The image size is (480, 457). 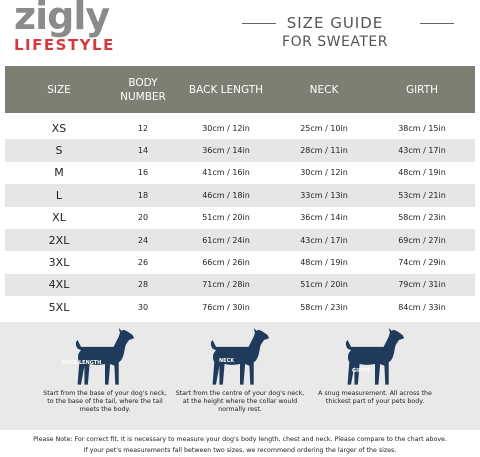 What do you see at coordinates (143, 173) in the screenshot?
I see `cell: 16` at bounding box center [143, 173].